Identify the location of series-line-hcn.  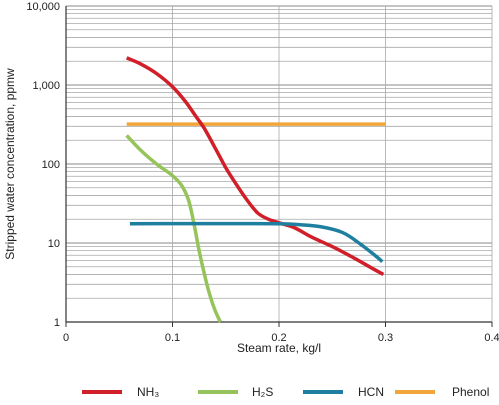
(256, 242).